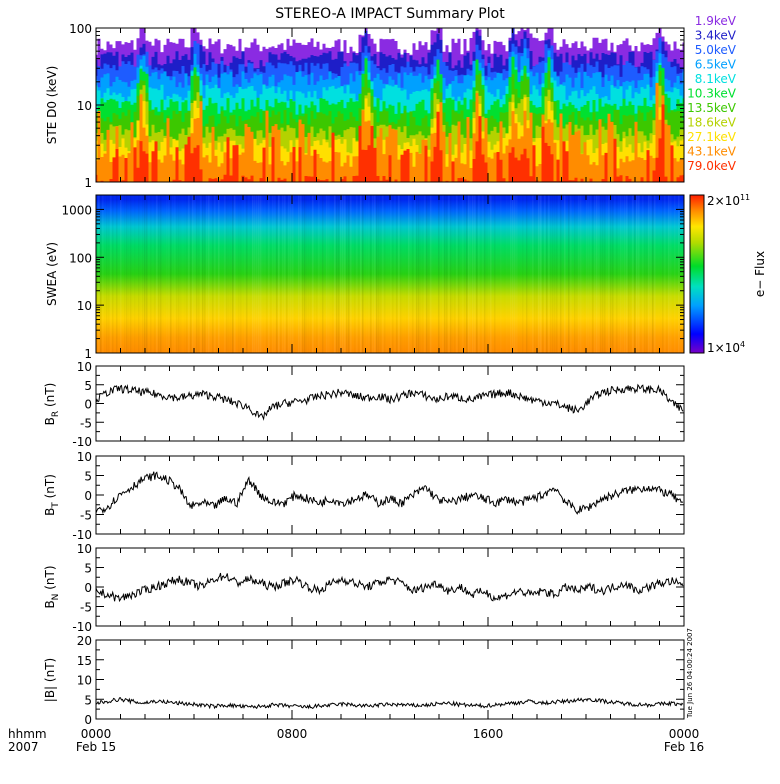 The height and width of the screenshot is (784, 780). What do you see at coordinates (52, 404) in the screenshot?
I see `br-ylabel: BR (nT)` at bounding box center [52, 404].